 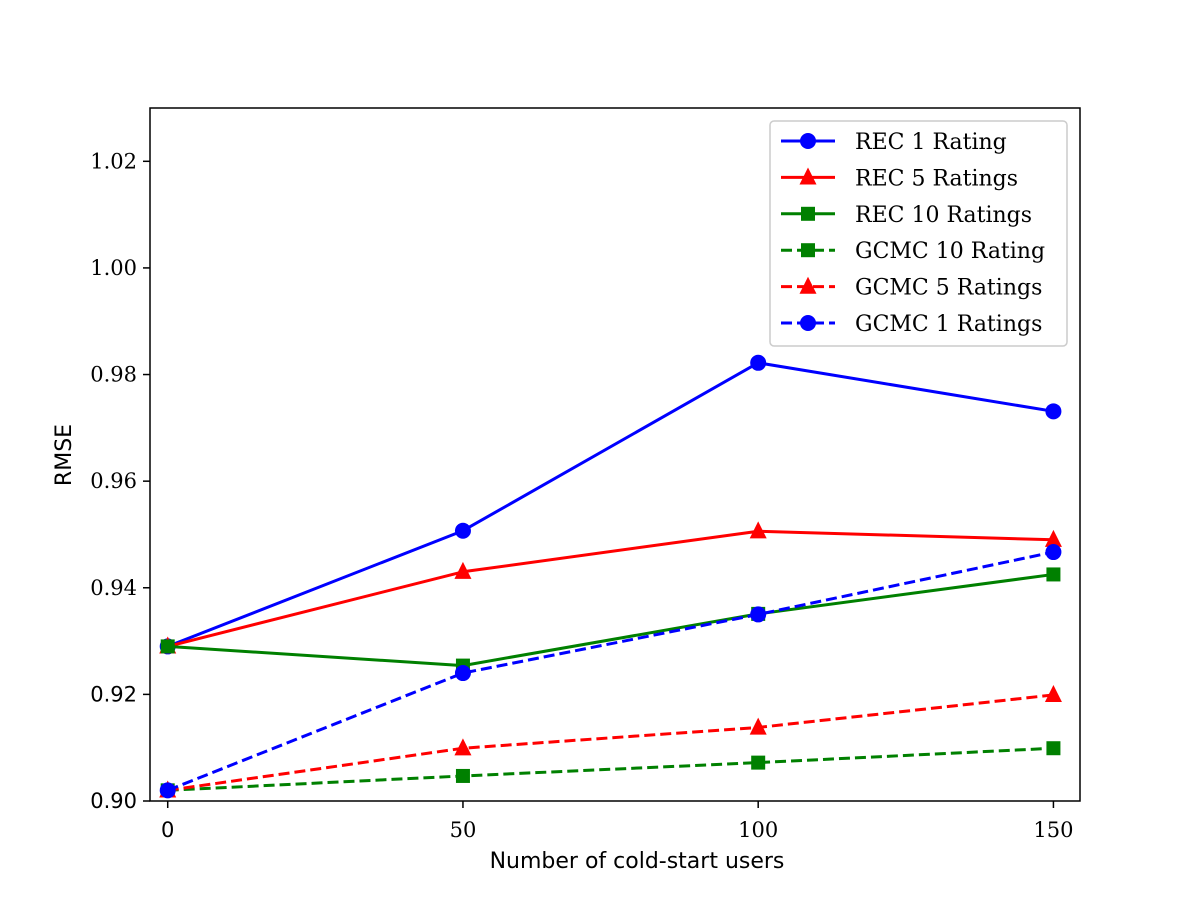 I want to click on y-axis-ticks: 0.90 0.92 0.94 0.96 0.98 1.00 1.02, so click(x=120, y=481).